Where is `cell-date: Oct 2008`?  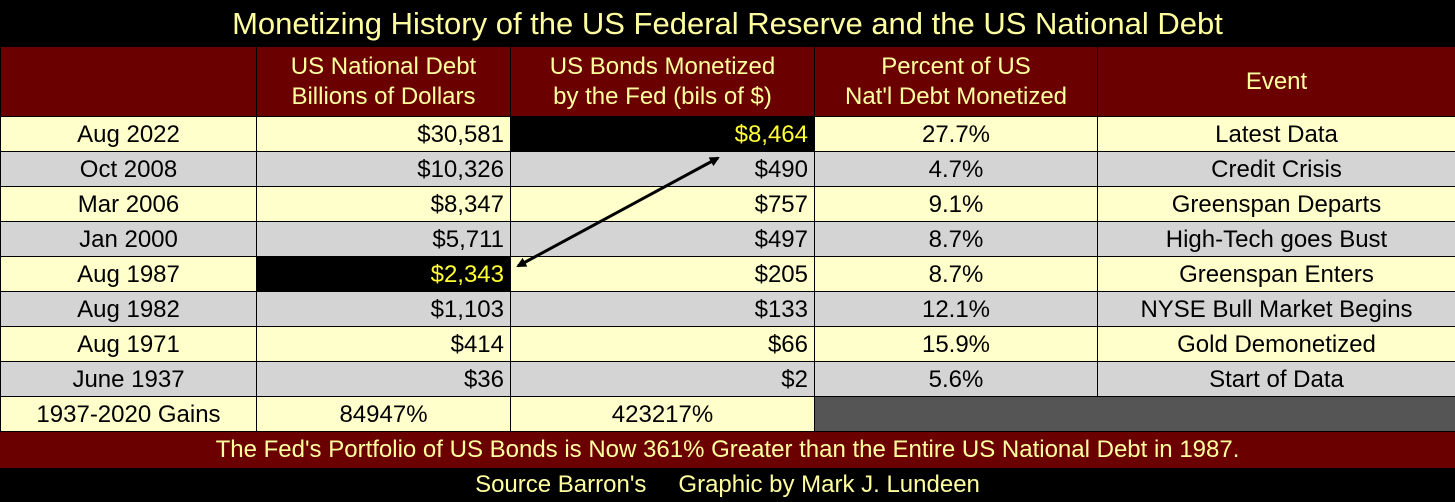 cell-date: Oct 2008 is located at coordinates (128, 169).